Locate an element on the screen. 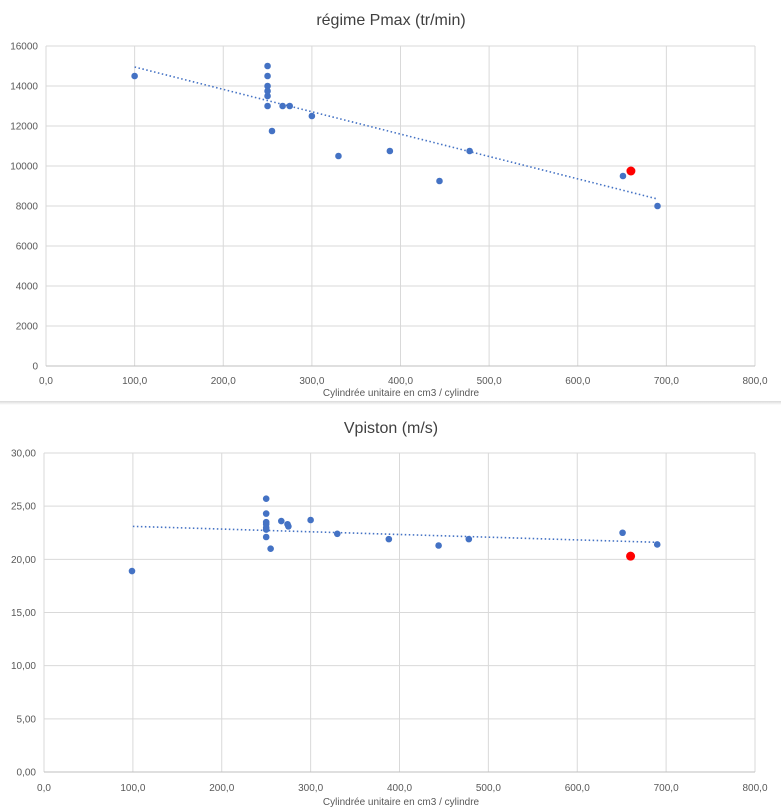 This screenshot has height=810, width=781. y-tick-label: 10000 is located at coordinates (24, 167).